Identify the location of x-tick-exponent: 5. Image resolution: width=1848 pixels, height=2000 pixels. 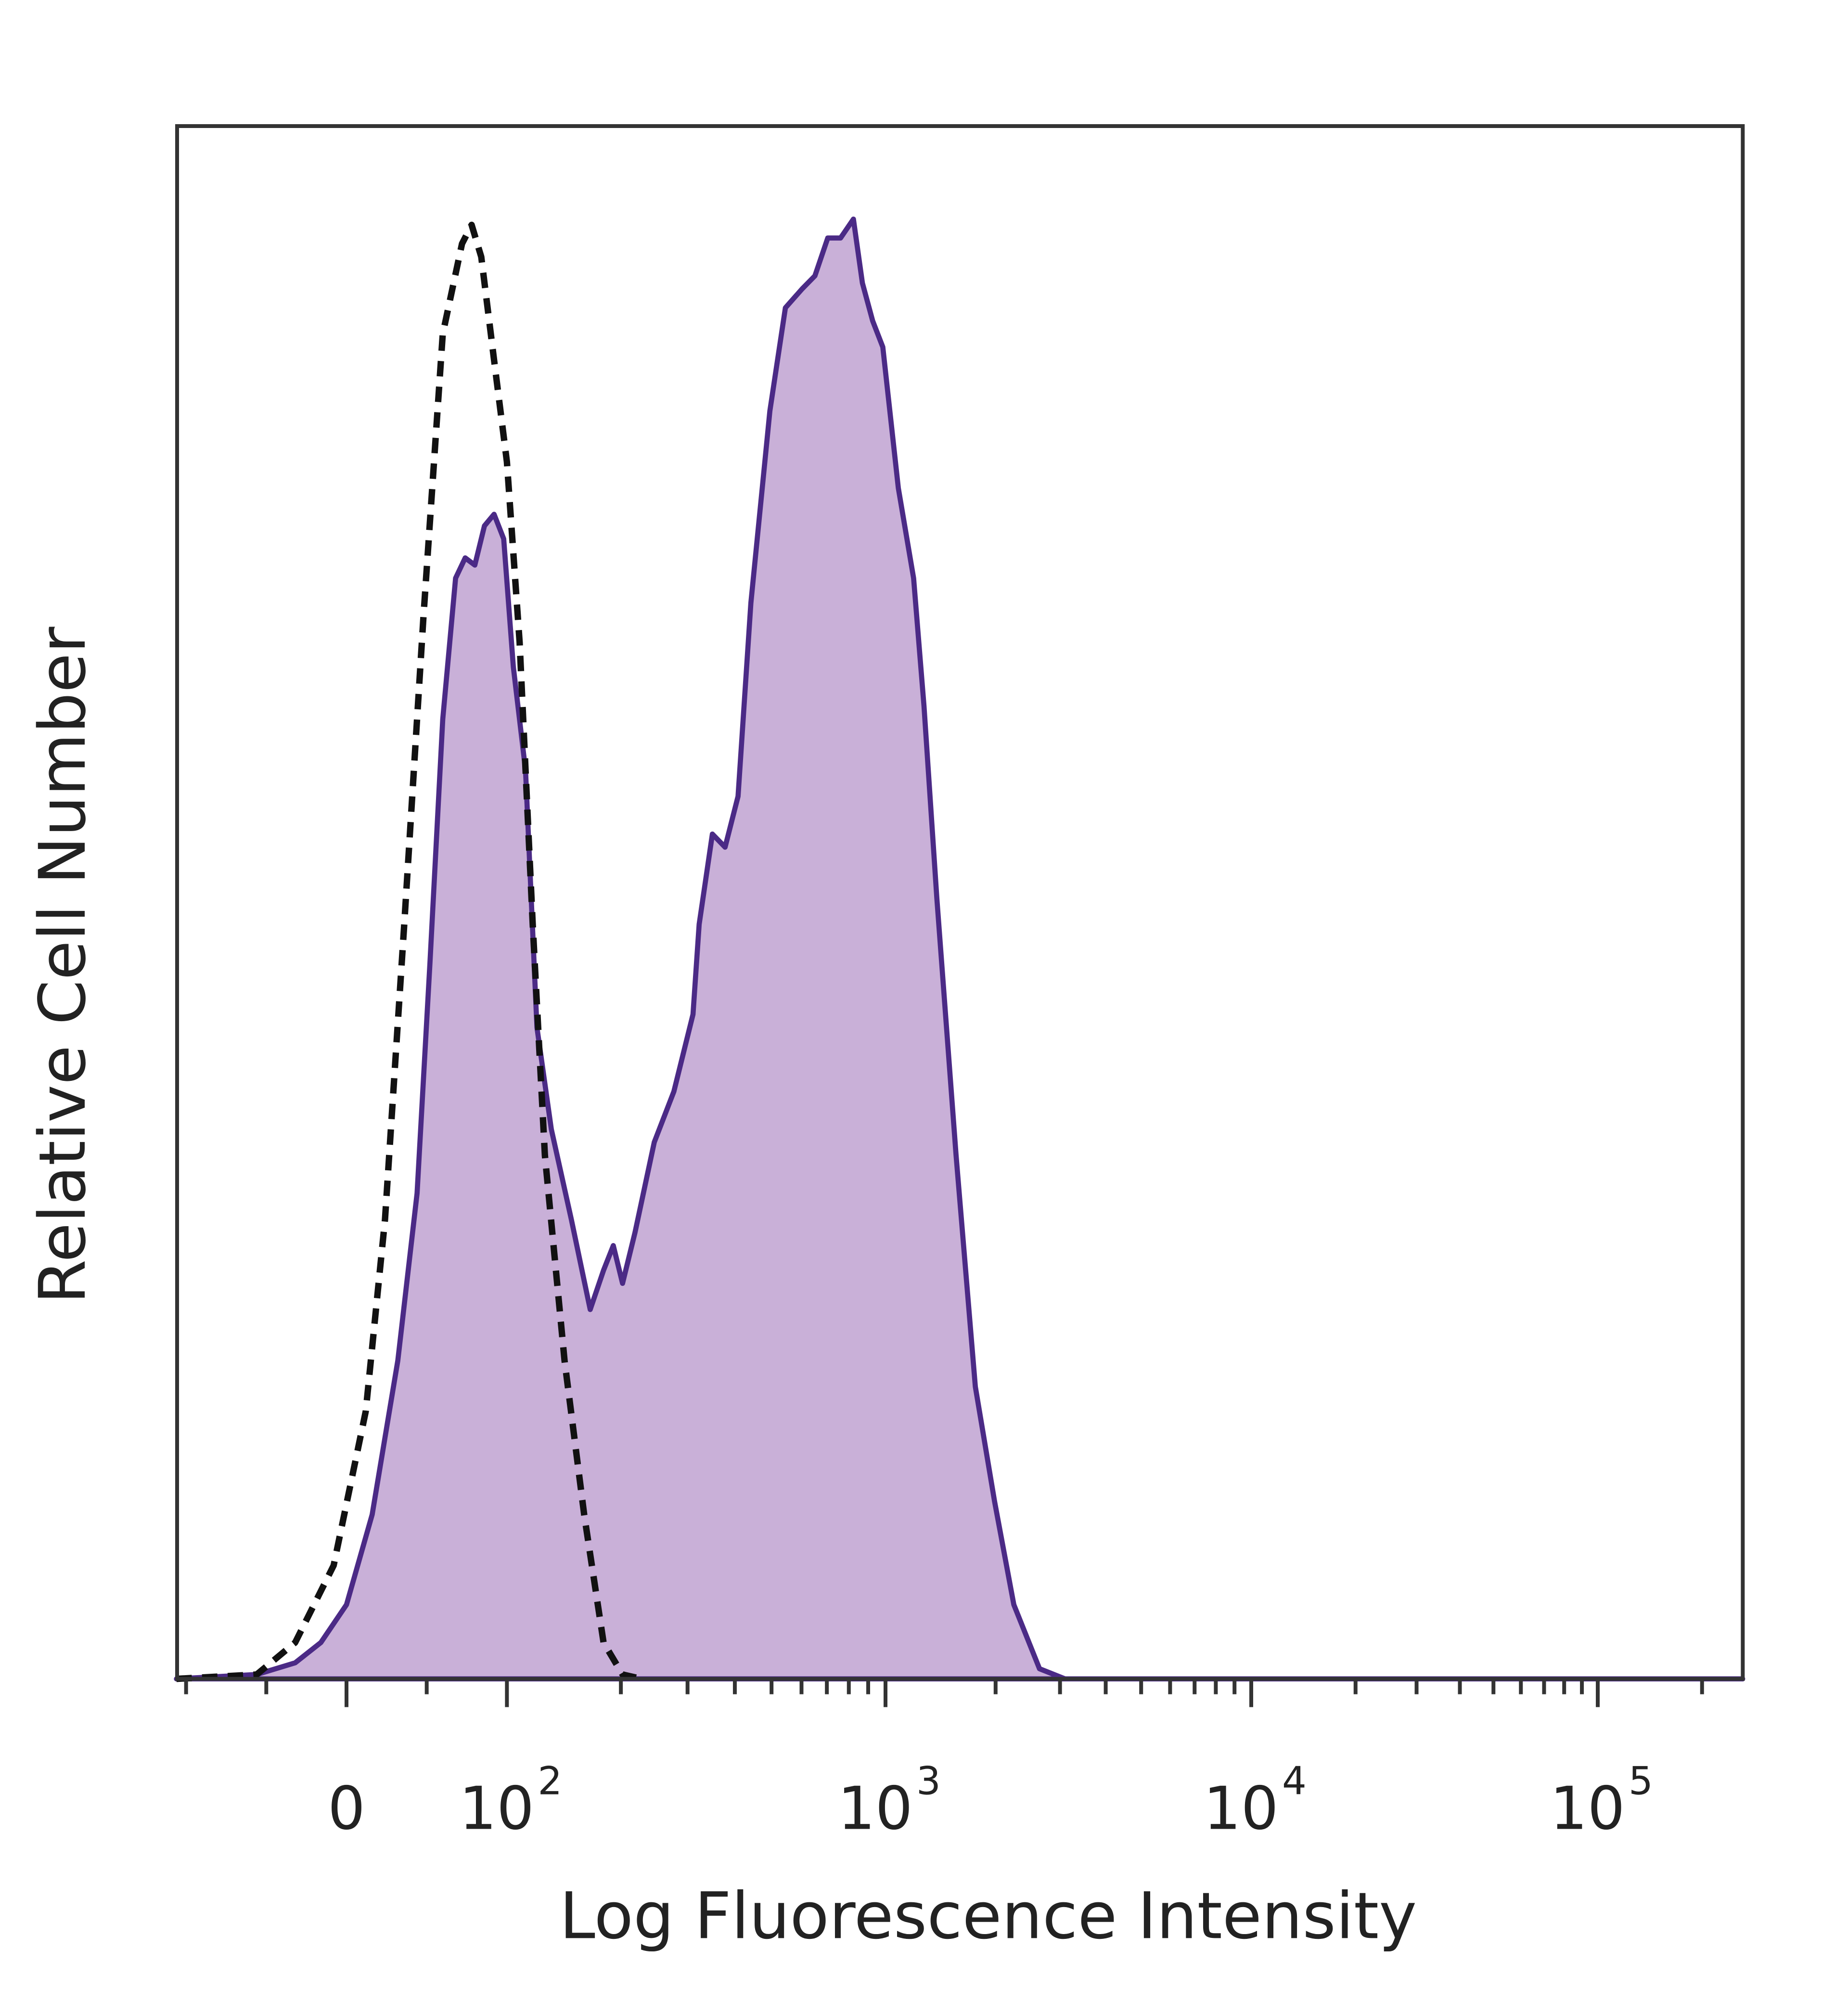
(1641, 1781).